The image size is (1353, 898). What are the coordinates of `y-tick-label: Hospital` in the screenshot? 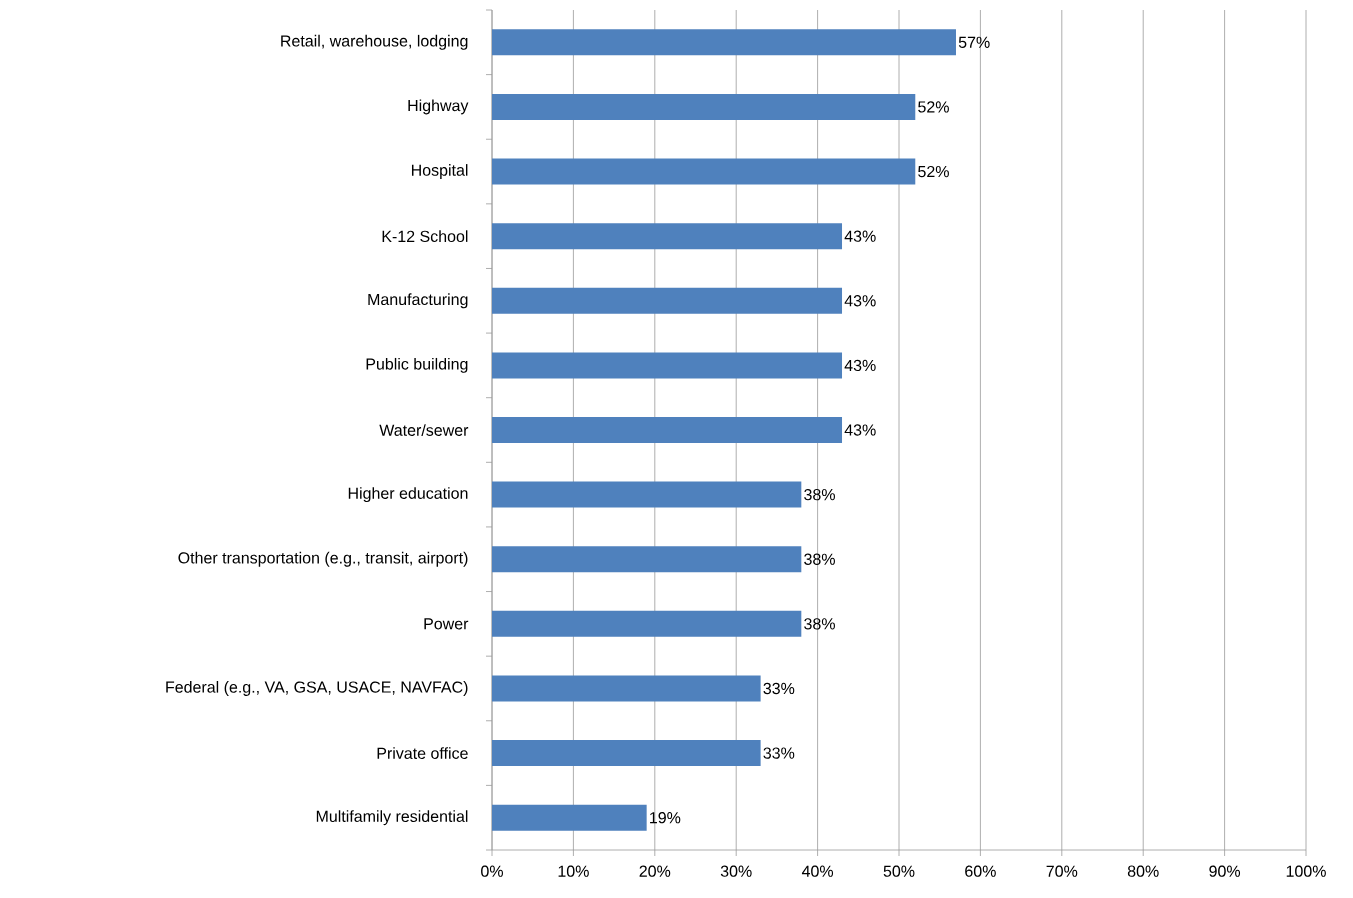 It's located at (439, 172).